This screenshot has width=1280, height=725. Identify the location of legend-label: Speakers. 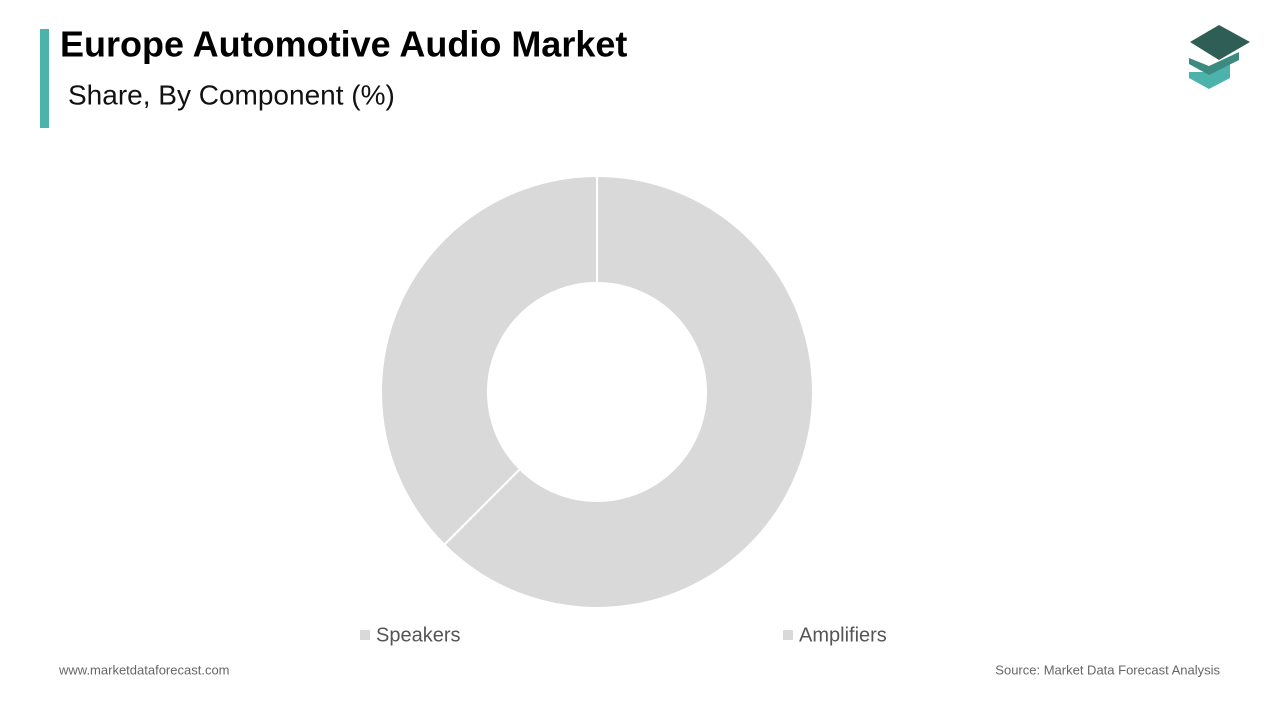
(418, 635).